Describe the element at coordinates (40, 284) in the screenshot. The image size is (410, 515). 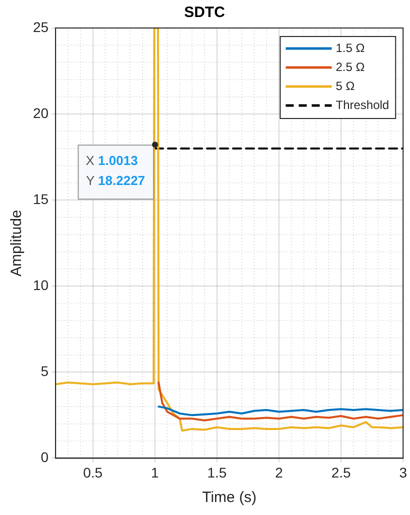
I see `y-tick-label: 10` at that location.